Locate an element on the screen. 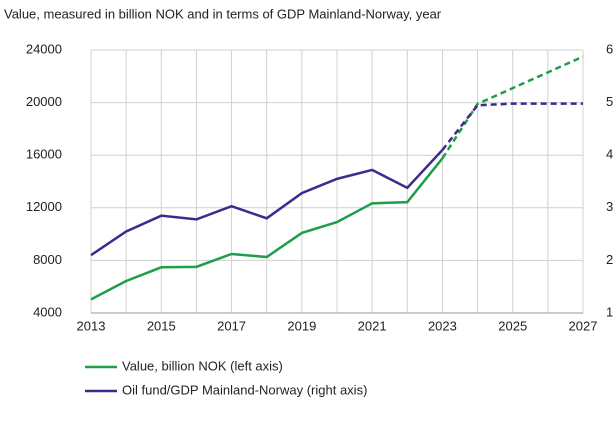  y2-tick-label: 3 is located at coordinates (609, 206).